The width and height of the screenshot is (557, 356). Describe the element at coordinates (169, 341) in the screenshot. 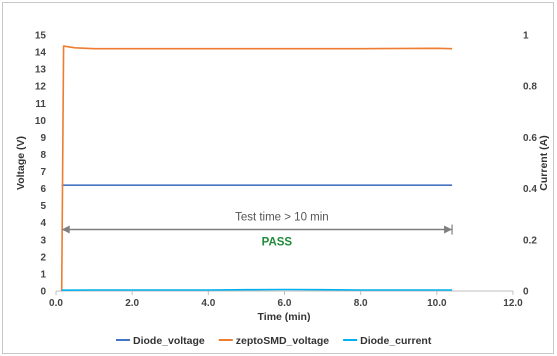

I see `legend-label: Diode_voltage` at that location.